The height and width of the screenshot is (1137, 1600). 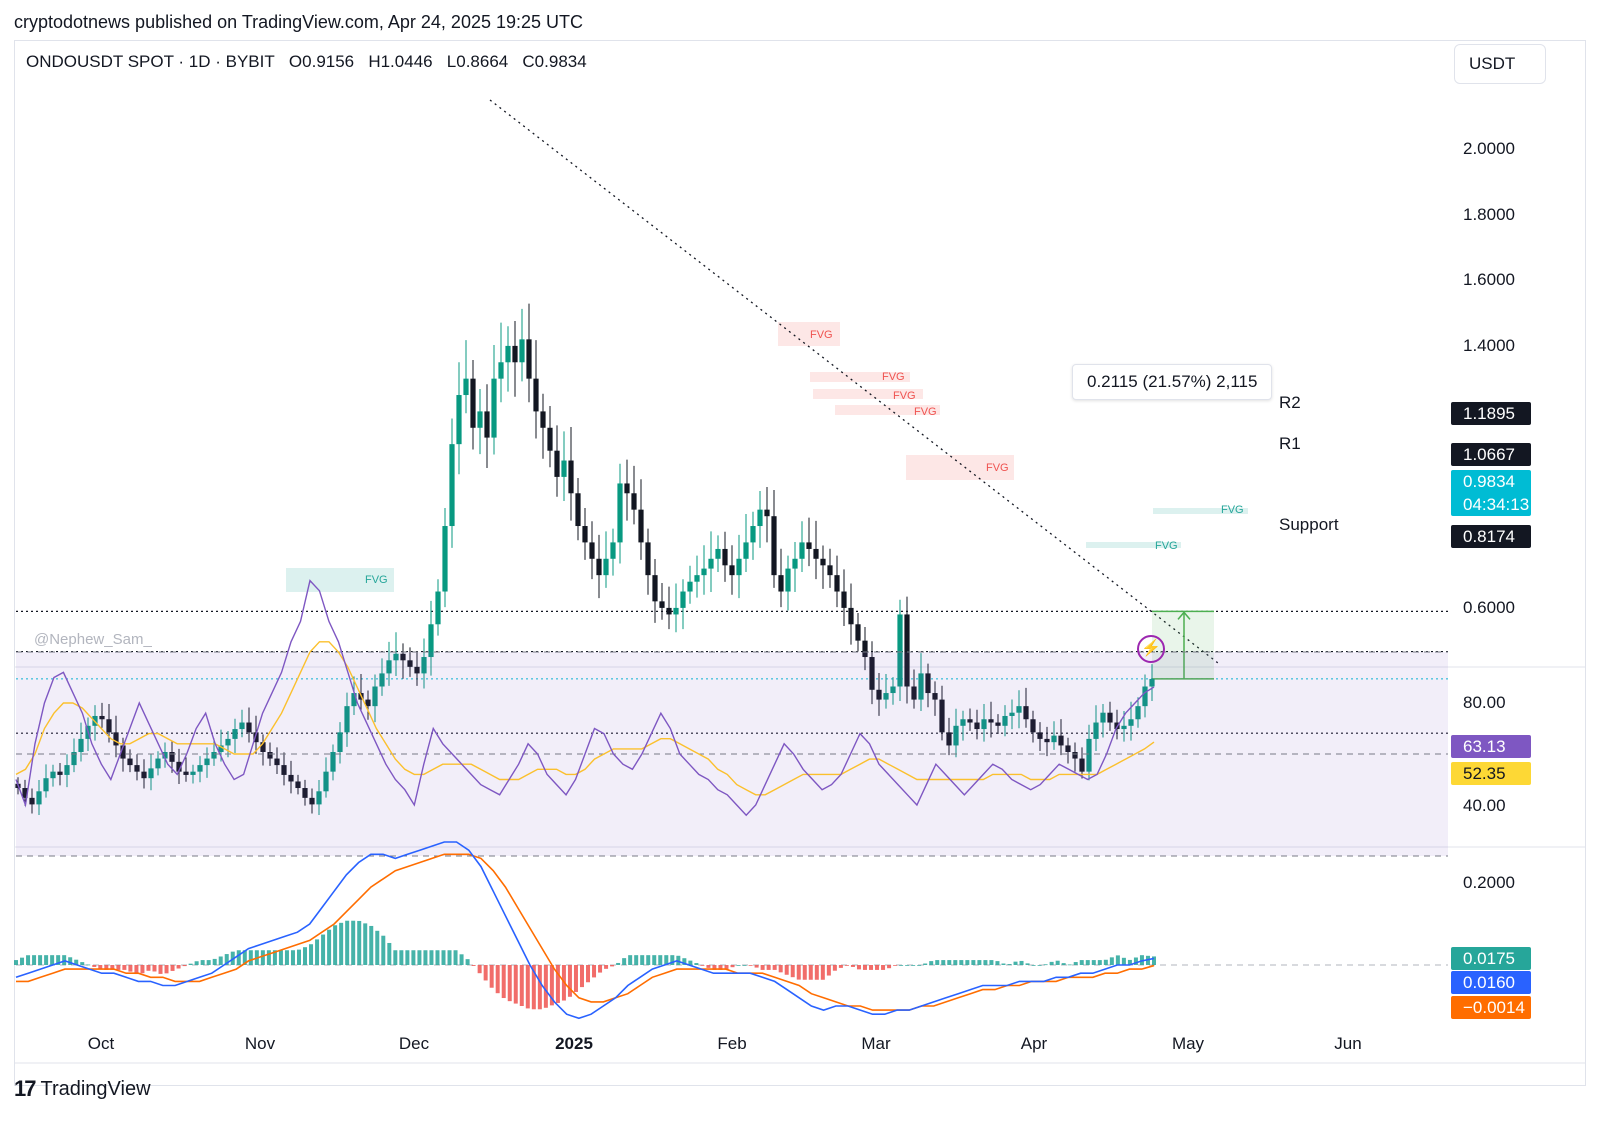 I want to click on fvg-label: FVG, so click(x=904, y=396).